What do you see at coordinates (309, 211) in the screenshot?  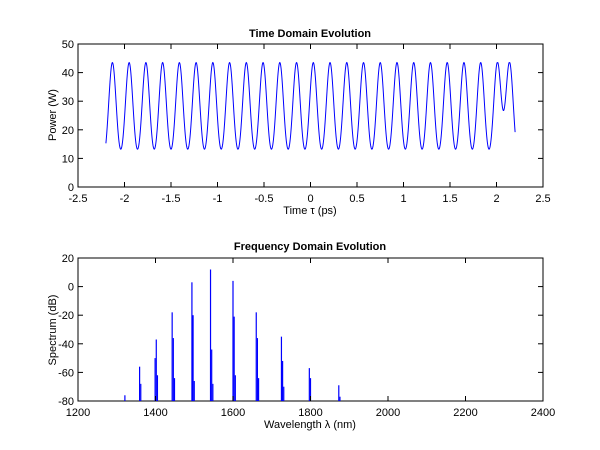 I see `time-domain-xlabel: Time τ (ps)` at bounding box center [309, 211].